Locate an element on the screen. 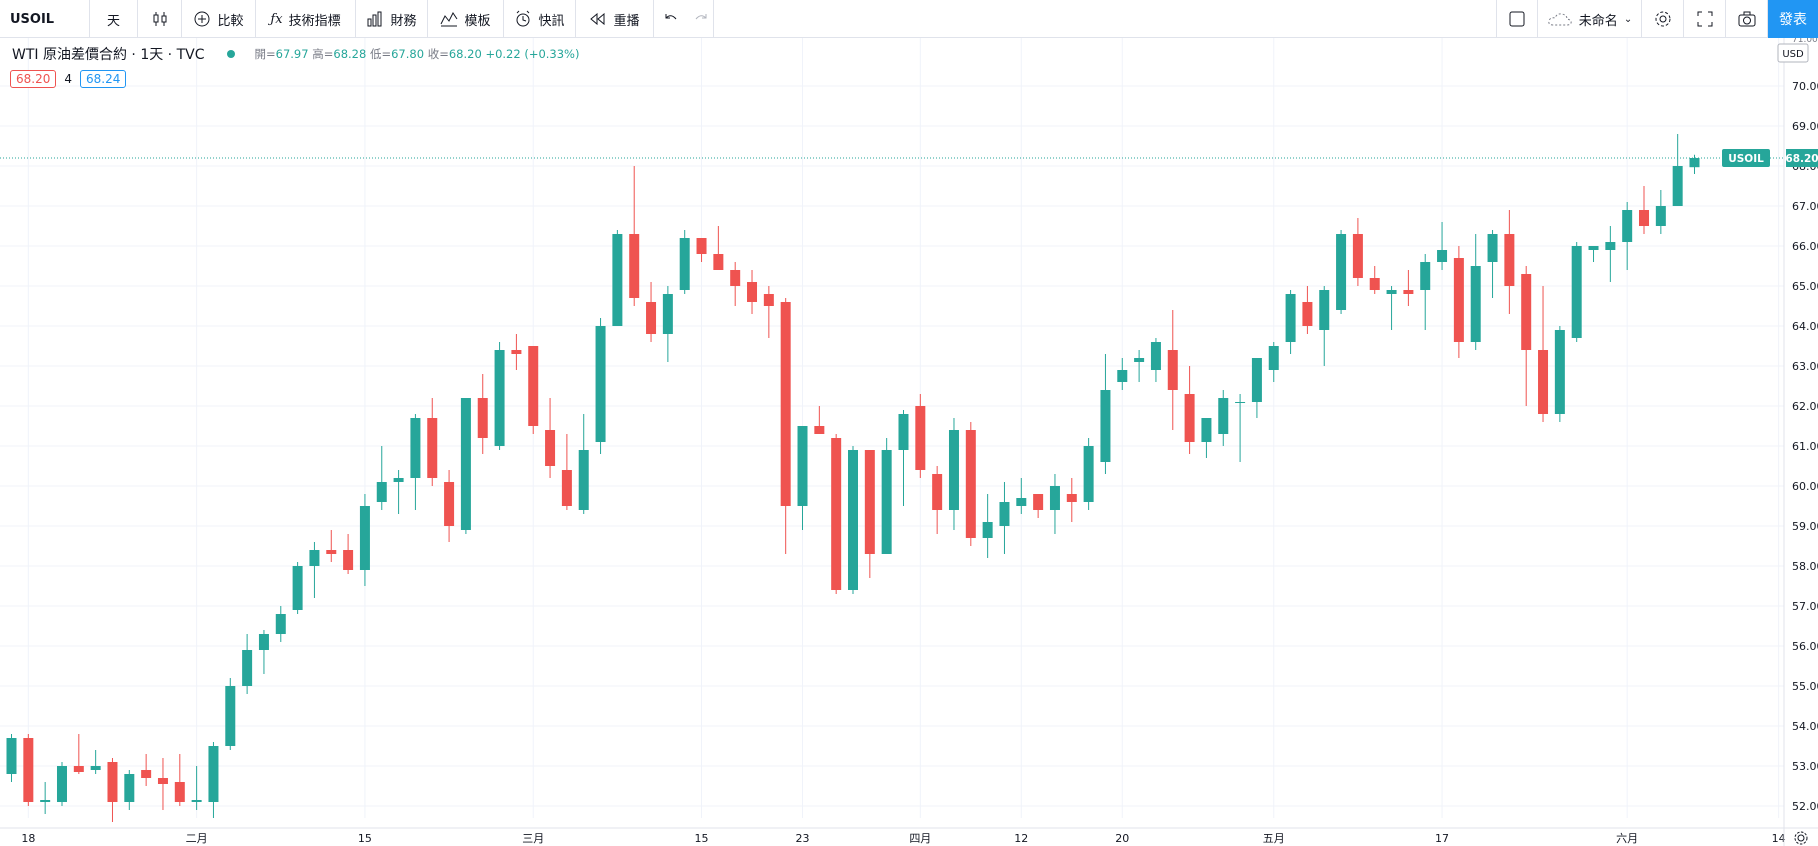 The width and height of the screenshot is (1818, 846). bar-chart-icon is located at coordinates (374, 19).